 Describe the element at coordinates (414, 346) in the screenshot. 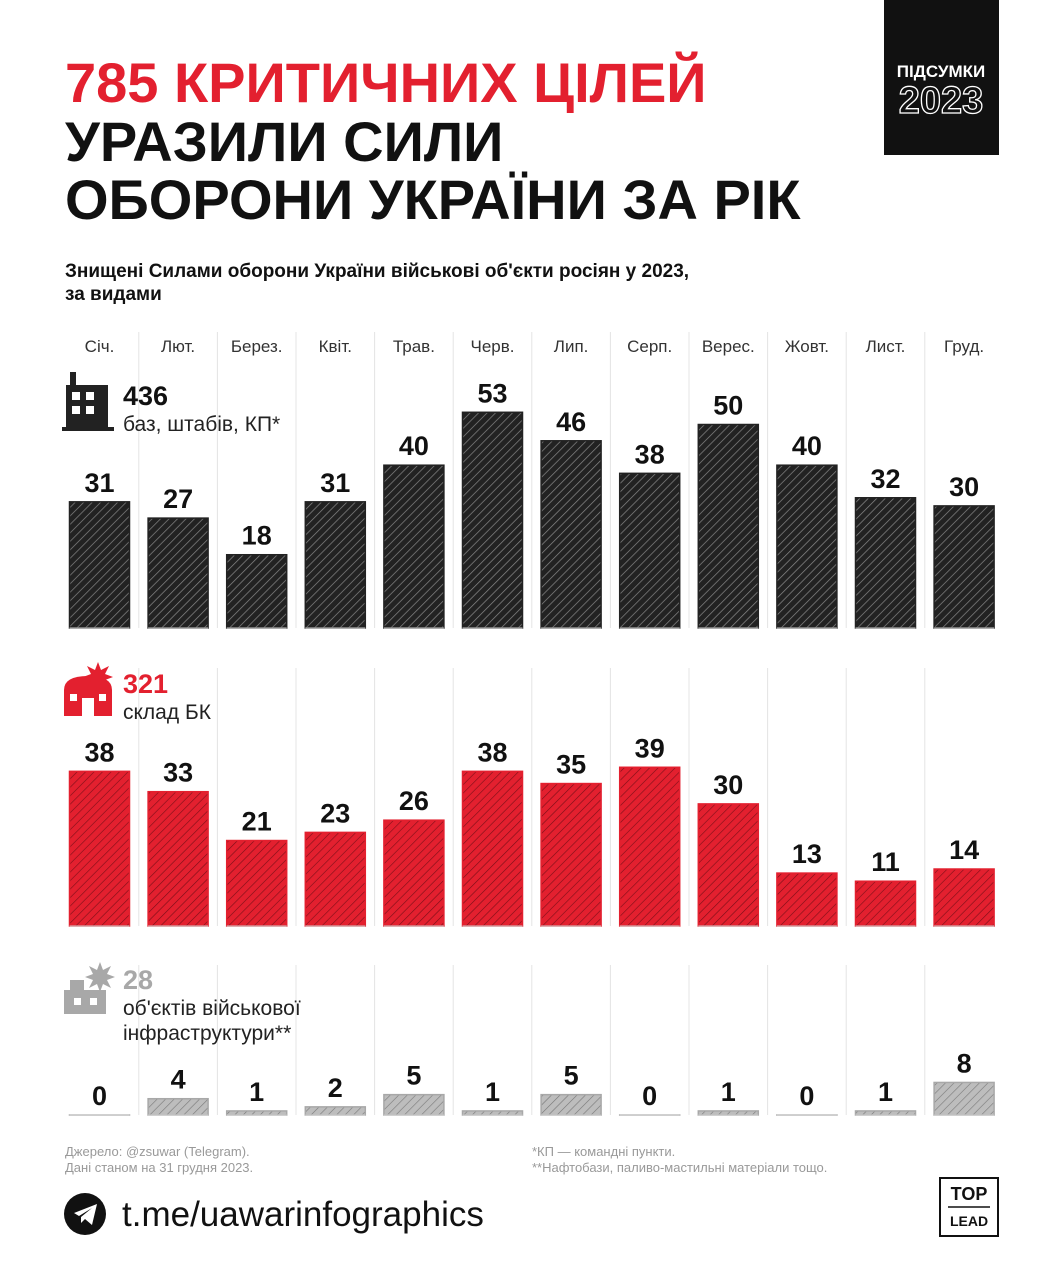

I see `month-label: Трав.` at that location.